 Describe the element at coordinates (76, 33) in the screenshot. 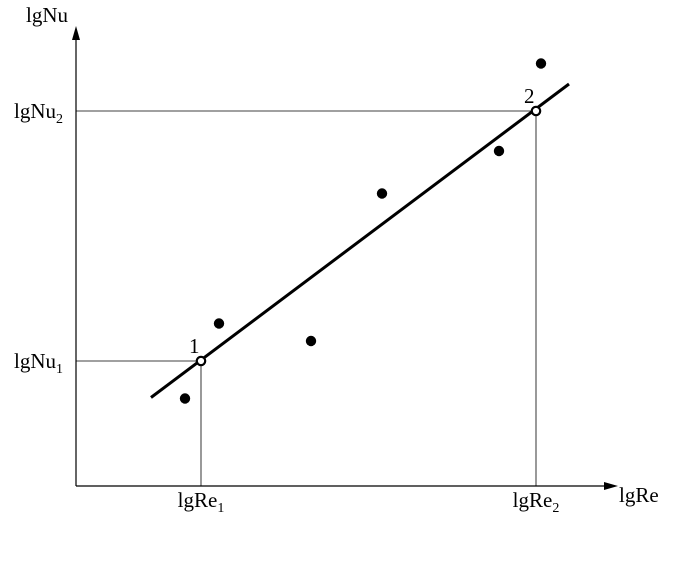

I see `y-axis-arrow` at that location.